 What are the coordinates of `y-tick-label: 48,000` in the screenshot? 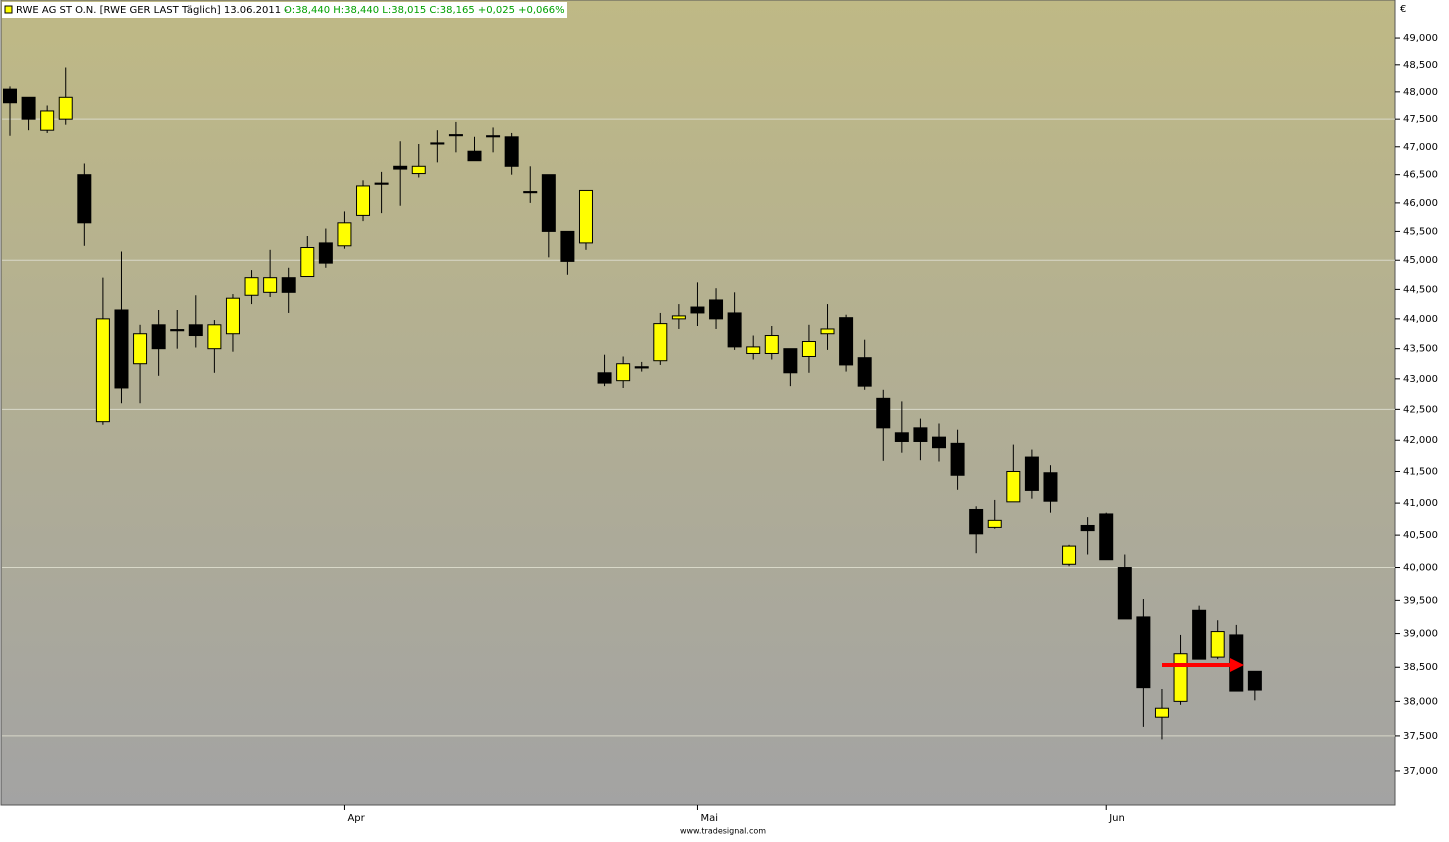 It's located at (1420, 92).